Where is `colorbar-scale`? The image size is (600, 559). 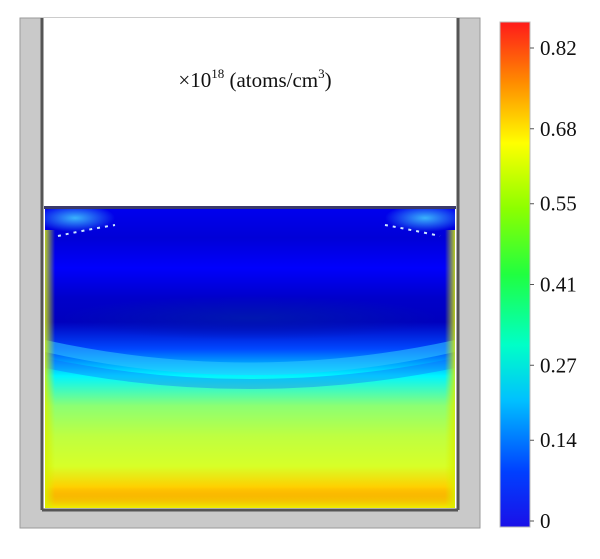 colorbar-scale is located at coordinates (515, 274).